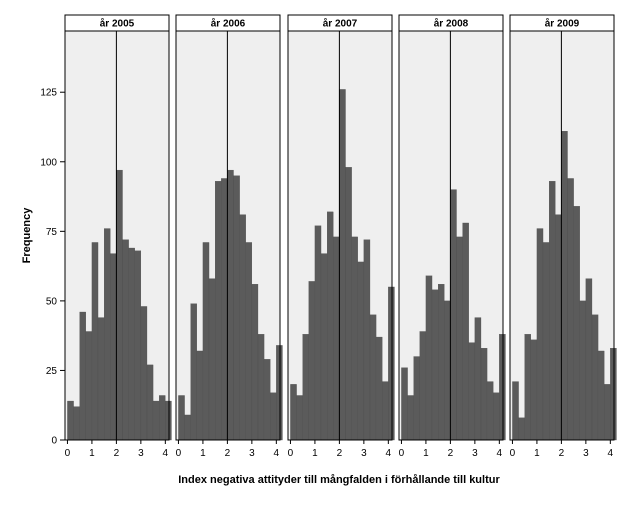 Image resolution: width=629 pixels, height=509 pixels. I want to click on y-tick-label: 100, so click(48, 162).